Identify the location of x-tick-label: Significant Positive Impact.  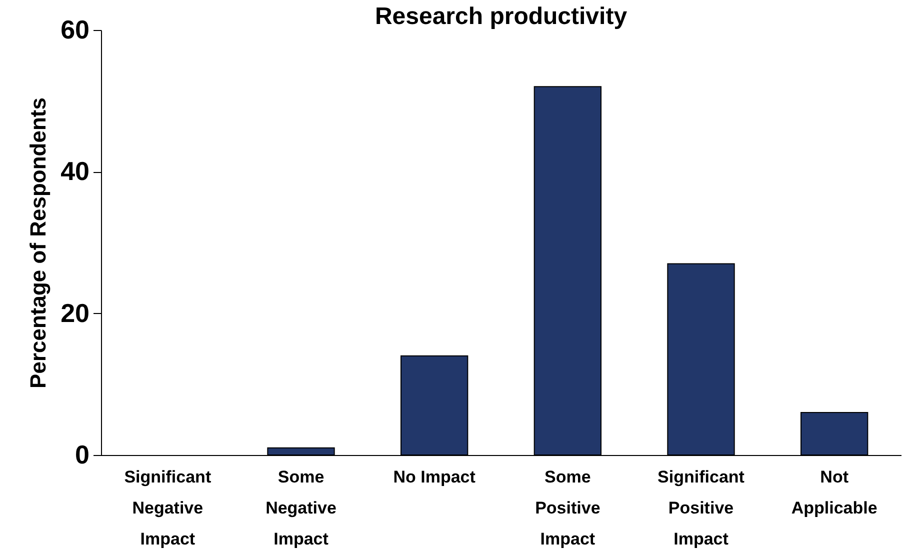
(701, 508).